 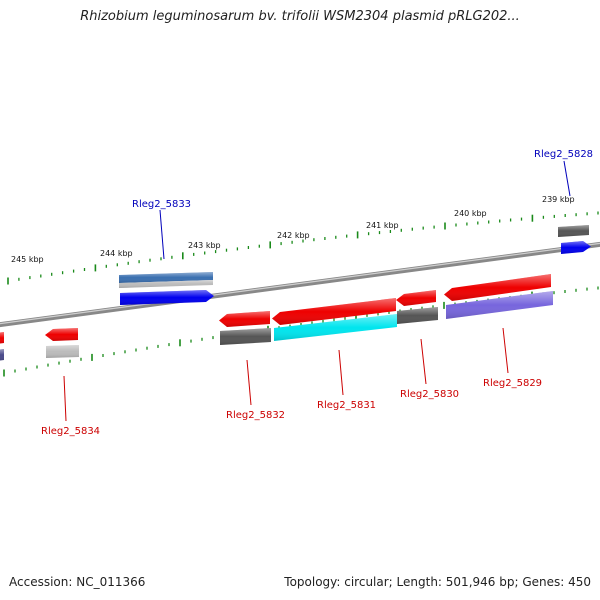 I want to click on gene-5831-arrow-shading, so click(x=334, y=311).